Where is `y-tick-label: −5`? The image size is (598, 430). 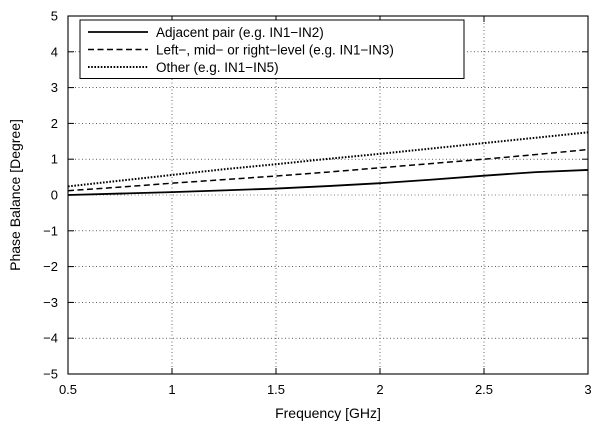
y-tick-label: −5 is located at coordinates (50, 374).